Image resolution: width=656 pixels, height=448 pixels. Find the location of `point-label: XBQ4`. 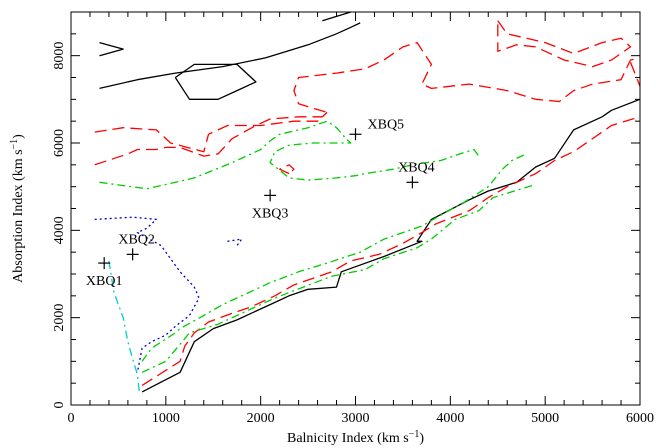

point-label: XBQ4 is located at coordinates (416, 167).